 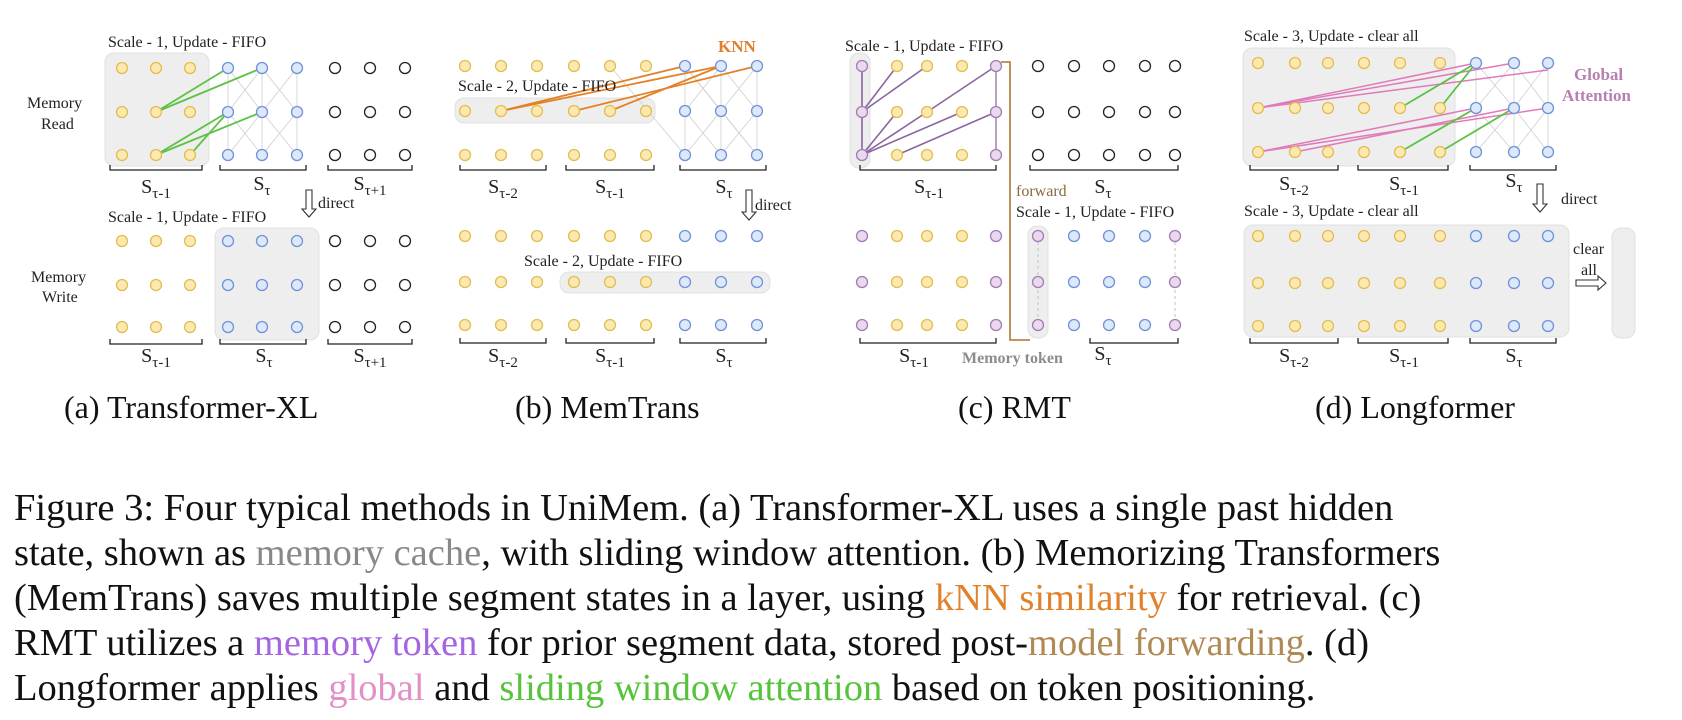 I want to click on arrows, so click(x=953, y=237).